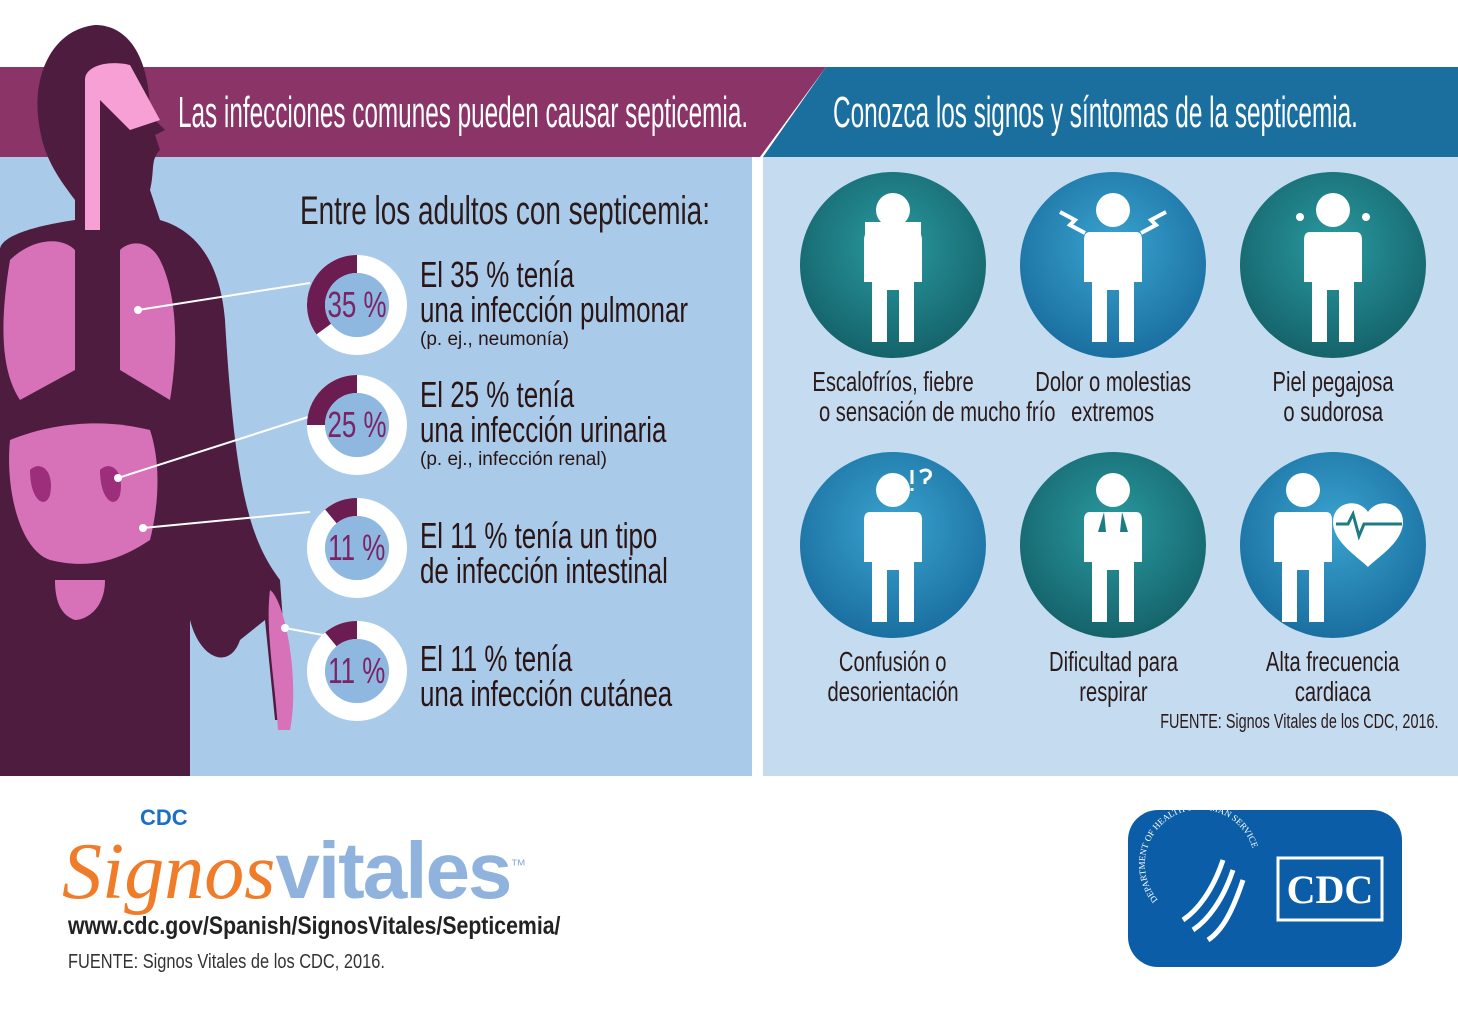 Image resolution: width=1458 pixels, height=1013 pixels. What do you see at coordinates (1333, 396) in the screenshot?
I see `symptom-label: Piel pegajosa o sudorosa` at bounding box center [1333, 396].